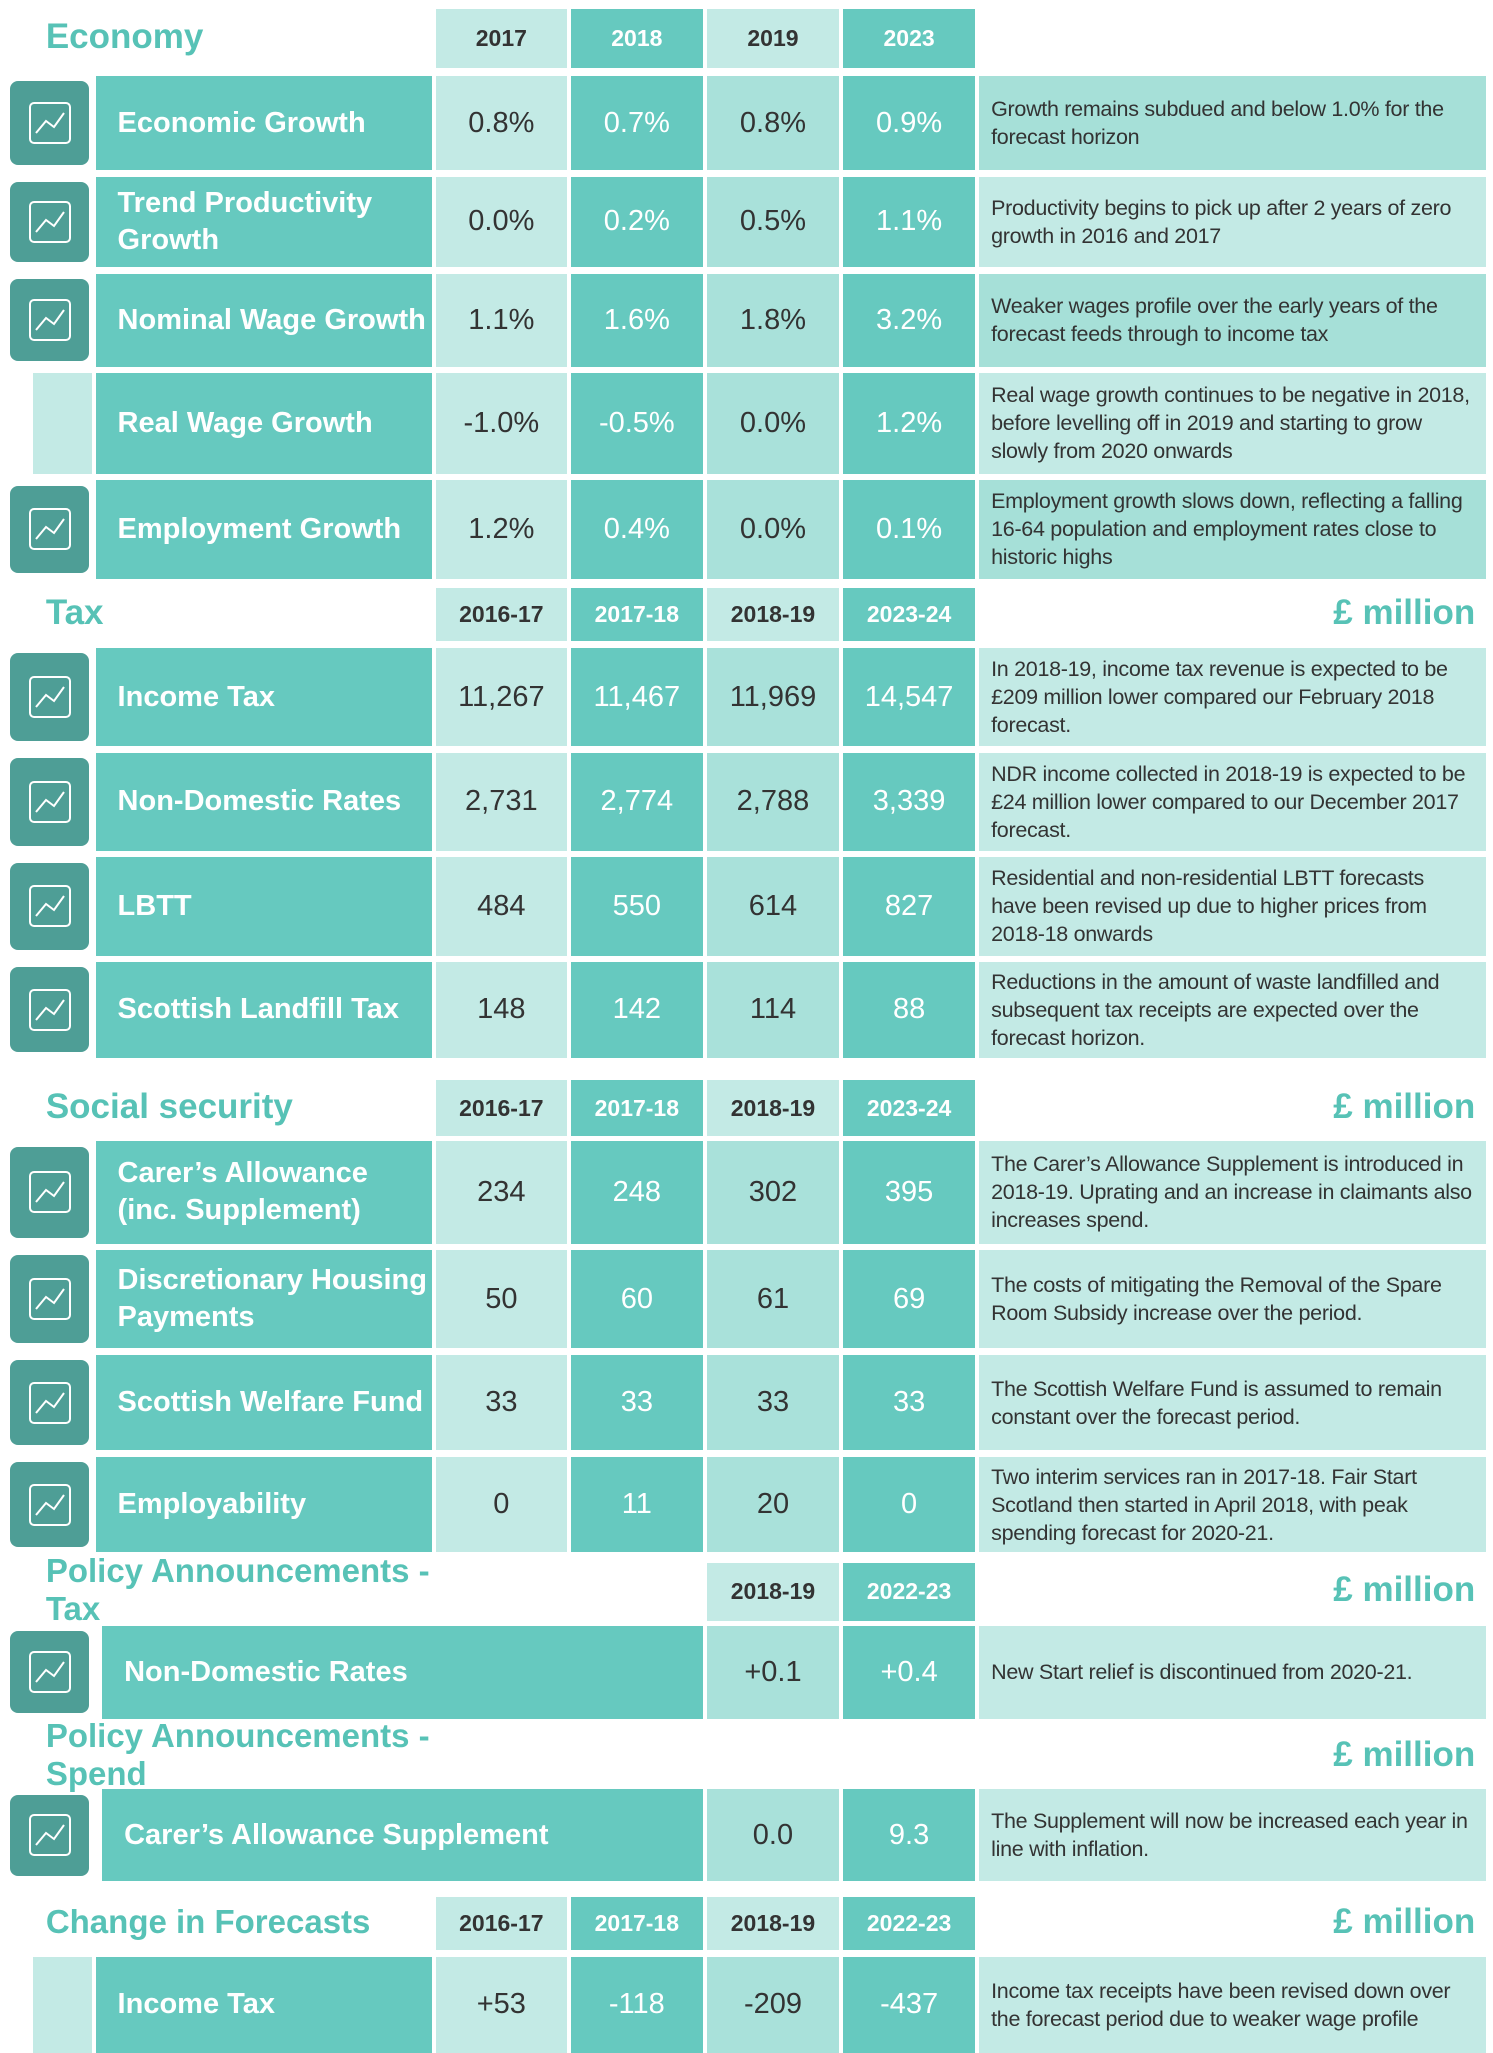 The width and height of the screenshot is (1493, 2053). I want to click on section-title: Tax, so click(74, 613).